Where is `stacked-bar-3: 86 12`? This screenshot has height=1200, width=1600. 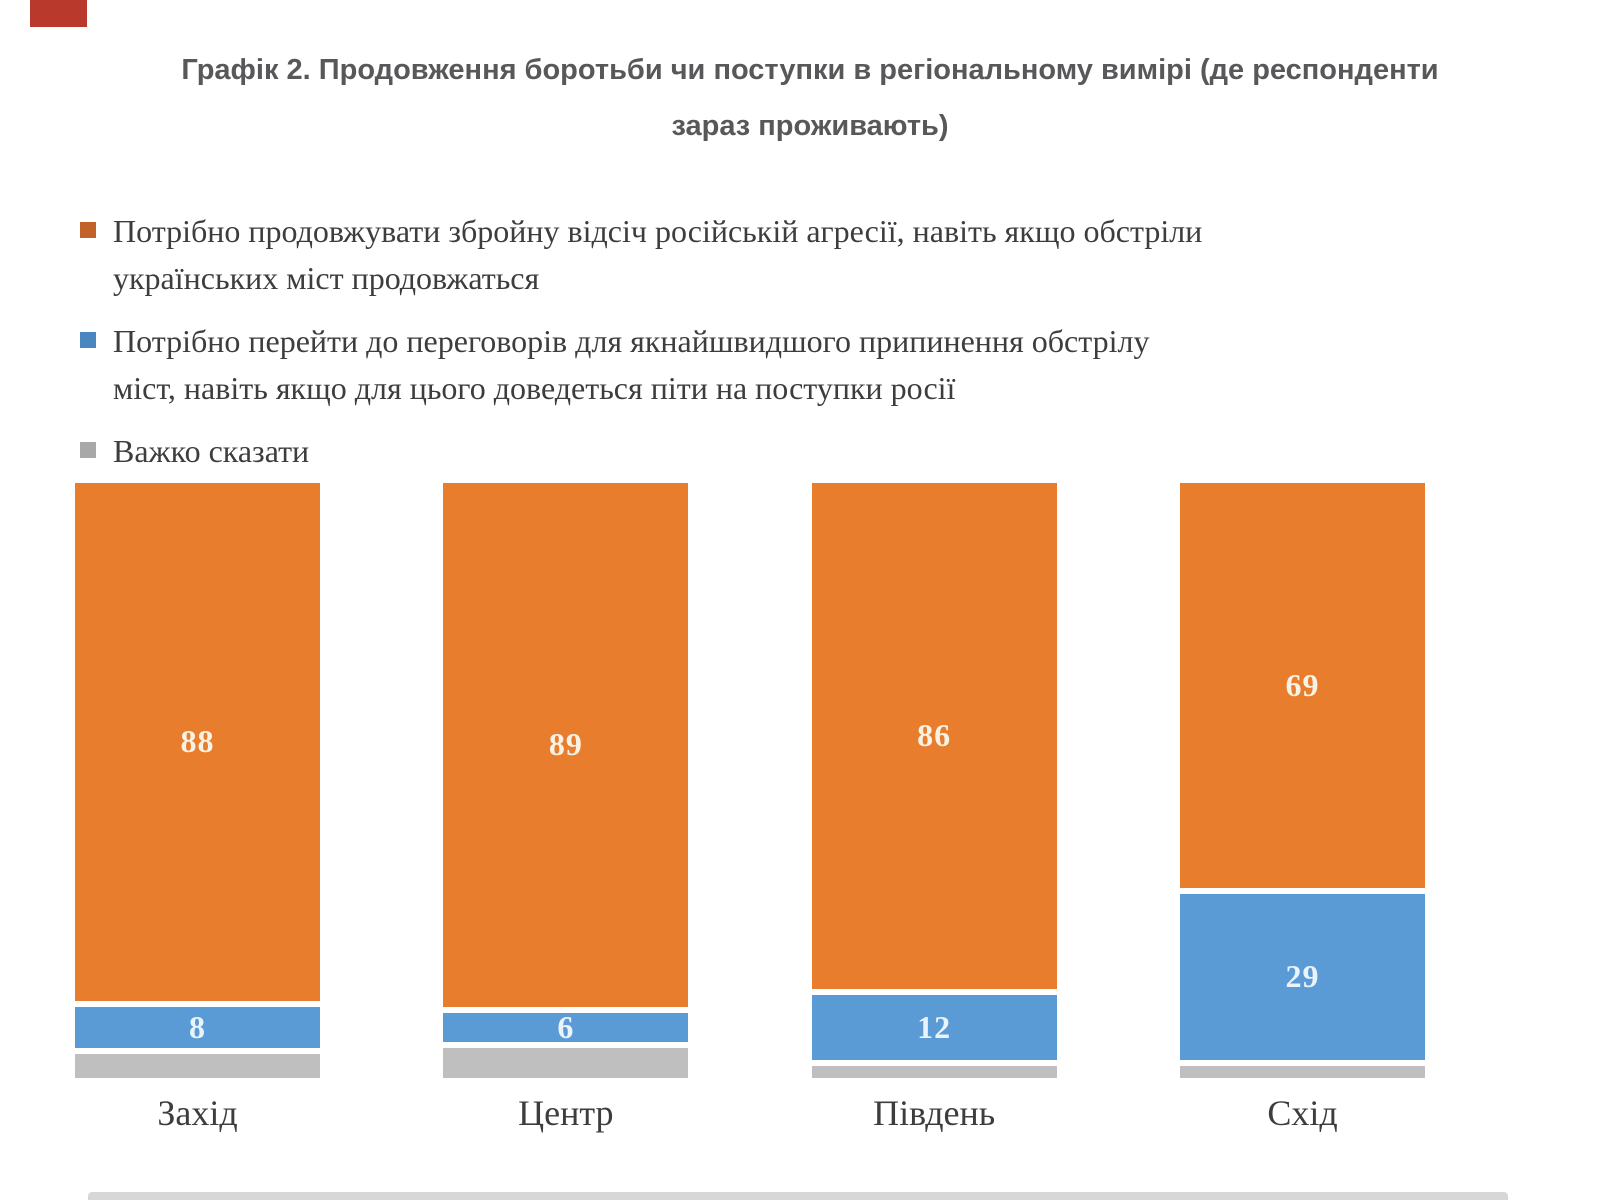 stacked-bar-3: 86 12 is located at coordinates (934, 780).